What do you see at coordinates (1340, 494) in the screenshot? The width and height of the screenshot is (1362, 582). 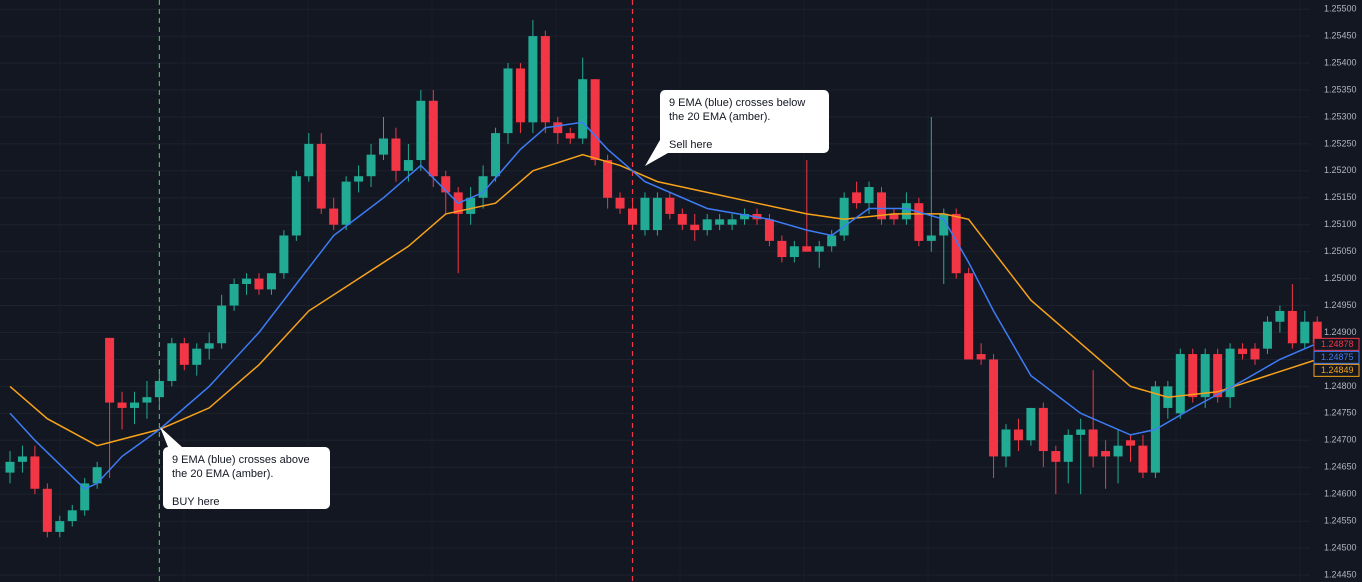 I see `y-tick-label: 1.24600` at bounding box center [1340, 494].